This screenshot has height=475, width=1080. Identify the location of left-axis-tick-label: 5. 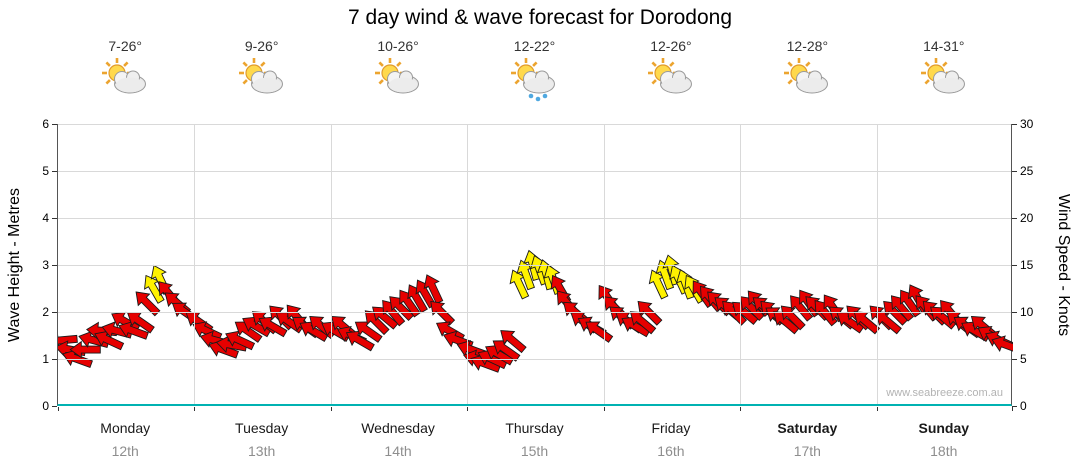
(45, 171).